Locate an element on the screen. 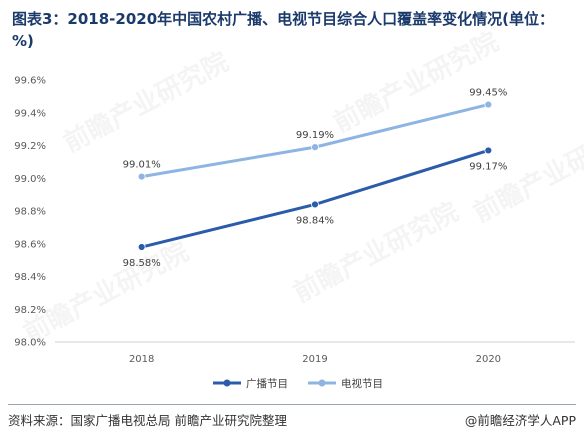 The height and width of the screenshot is (440, 584). source-note: 资料来源：国家广播电视总局 前瞻产业研究院整理 is located at coordinates (147, 420).